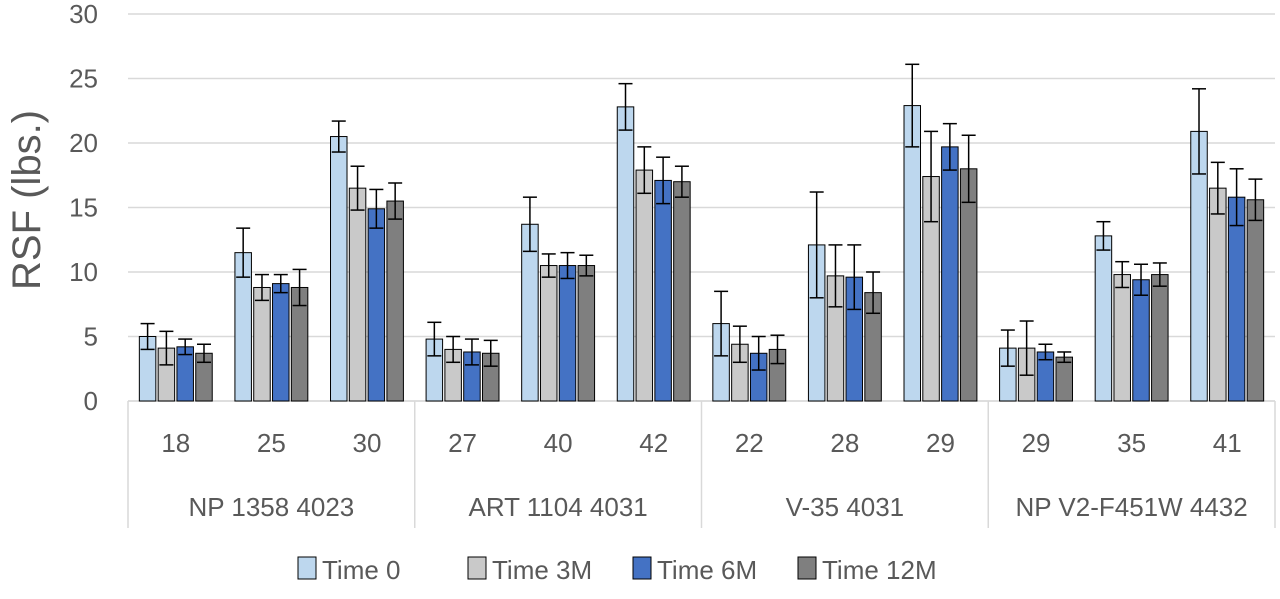 Image resolution: width=1280 pixels, height=599 pixels. I want to click on x-tick-label: 25, so click(271, 443).